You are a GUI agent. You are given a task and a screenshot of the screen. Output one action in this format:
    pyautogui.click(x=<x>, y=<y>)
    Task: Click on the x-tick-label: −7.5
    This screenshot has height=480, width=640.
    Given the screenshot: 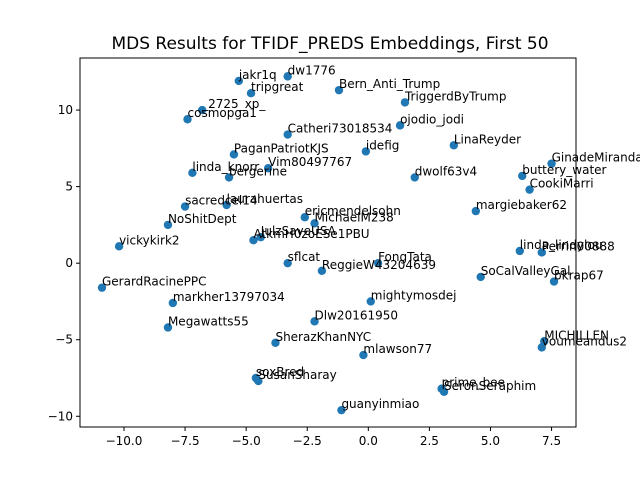 What is the action you would take?
    pyautogui.click(x=184, y=441)
    